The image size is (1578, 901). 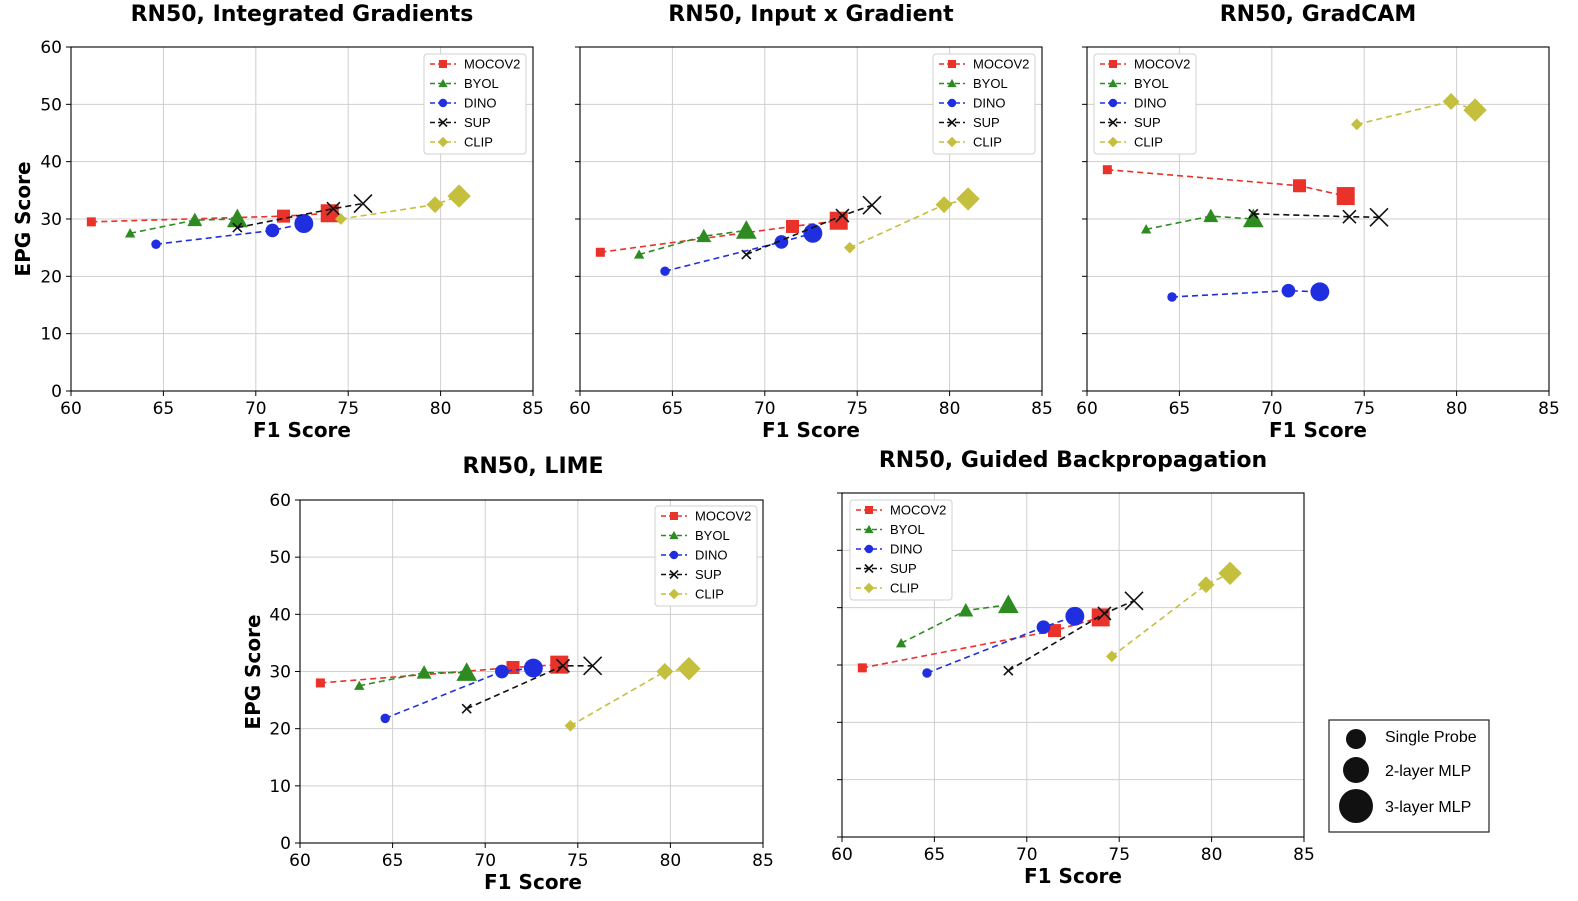 What do you see at coordinates (481, 83) in the screenshot?
I see `legend-label-byol: BYOL` at bounding box center [481, 83].